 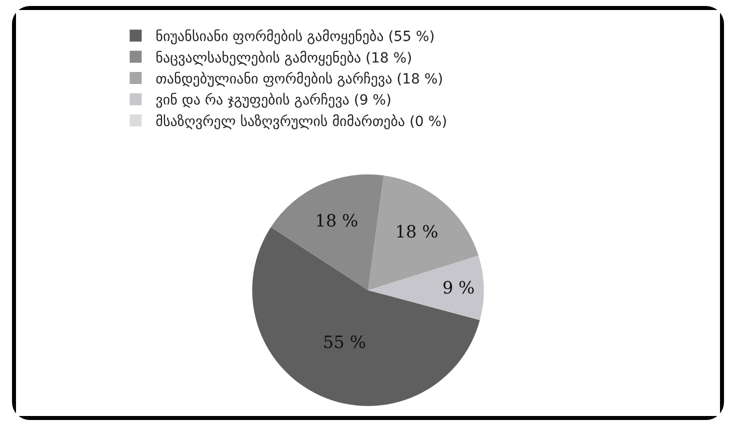 What do you see at coordinates (458, 288) in the screenshot?
I see `data-label: 9 %` at bounding box center [458, 288].